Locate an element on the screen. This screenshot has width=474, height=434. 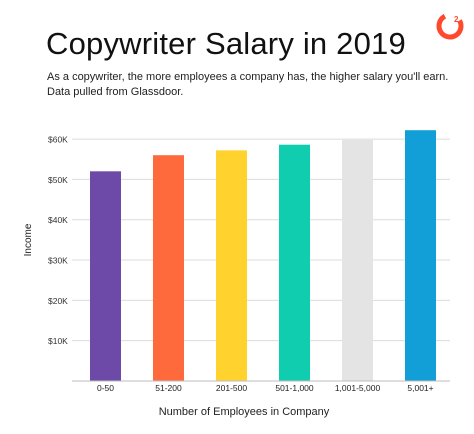
y-axis-label: Income is located at coordinates (28, 239).